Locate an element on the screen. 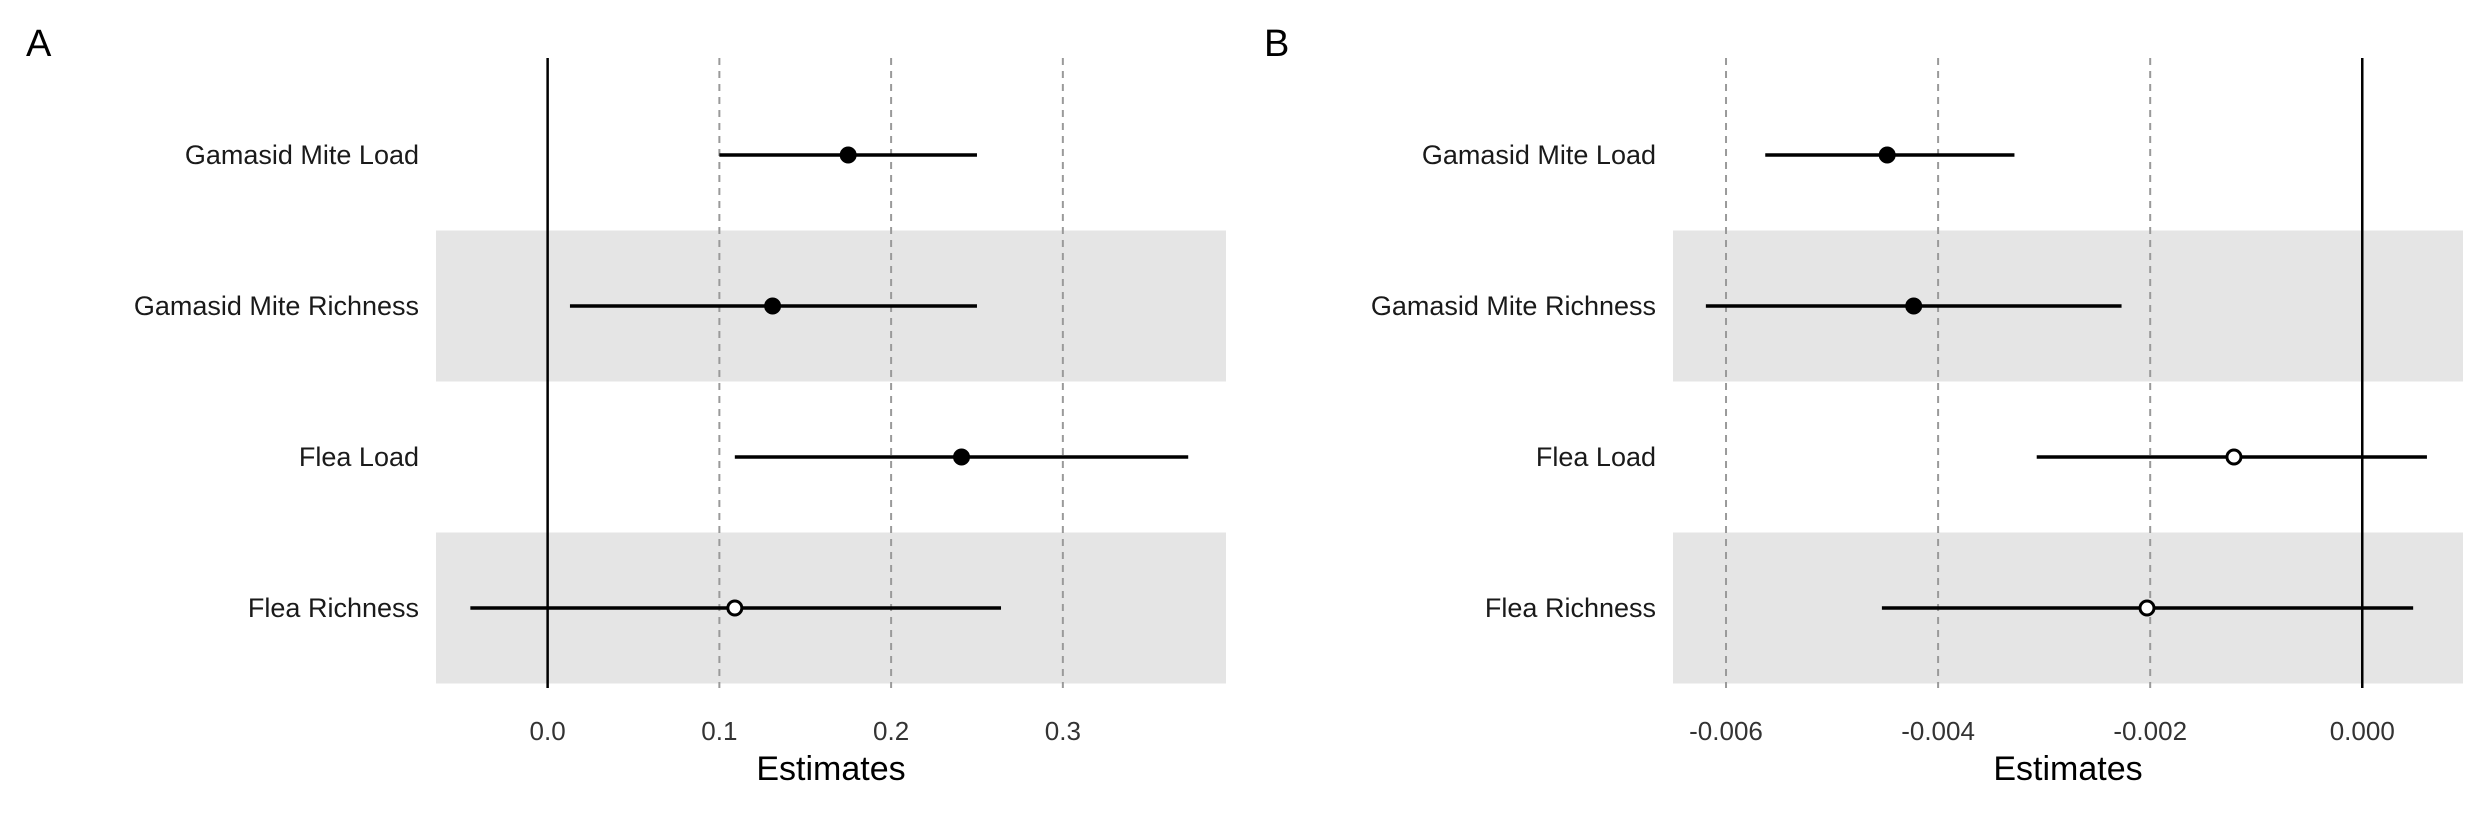 This screenshot has width=2482, height=813. x-tick-label: 0.1 is located at coordinates (719, 731).